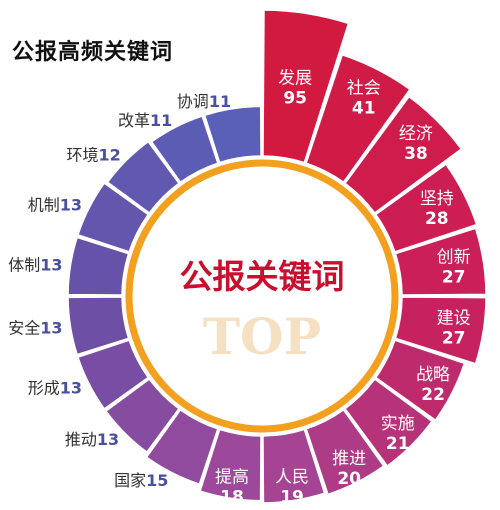  What do you see at coordinates (364, 88) in the screenshot?
I see `label-name: 社会` at bounding box center [364, 88].